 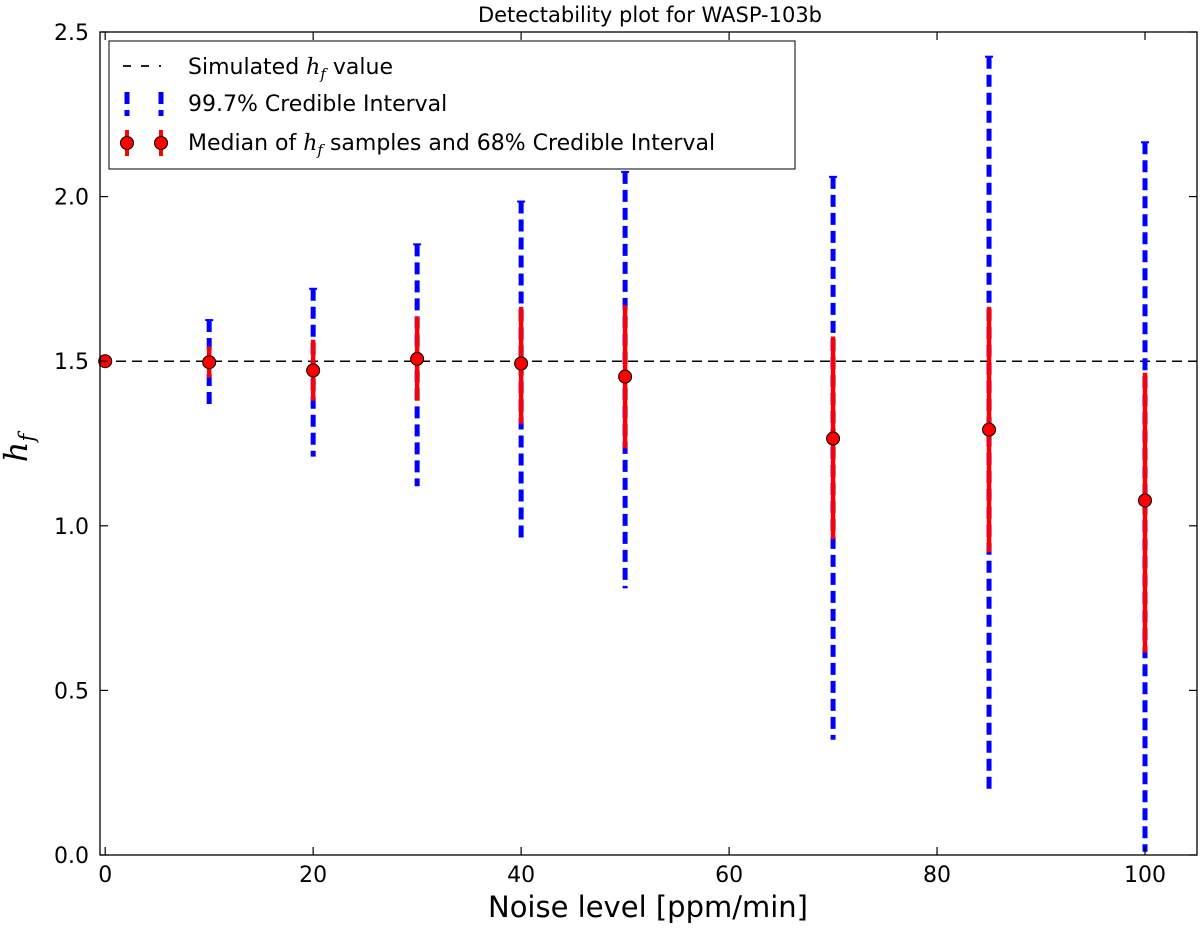 I want to click on legend-simulated-label: Simulated hf value, so click(x=290, y=69).